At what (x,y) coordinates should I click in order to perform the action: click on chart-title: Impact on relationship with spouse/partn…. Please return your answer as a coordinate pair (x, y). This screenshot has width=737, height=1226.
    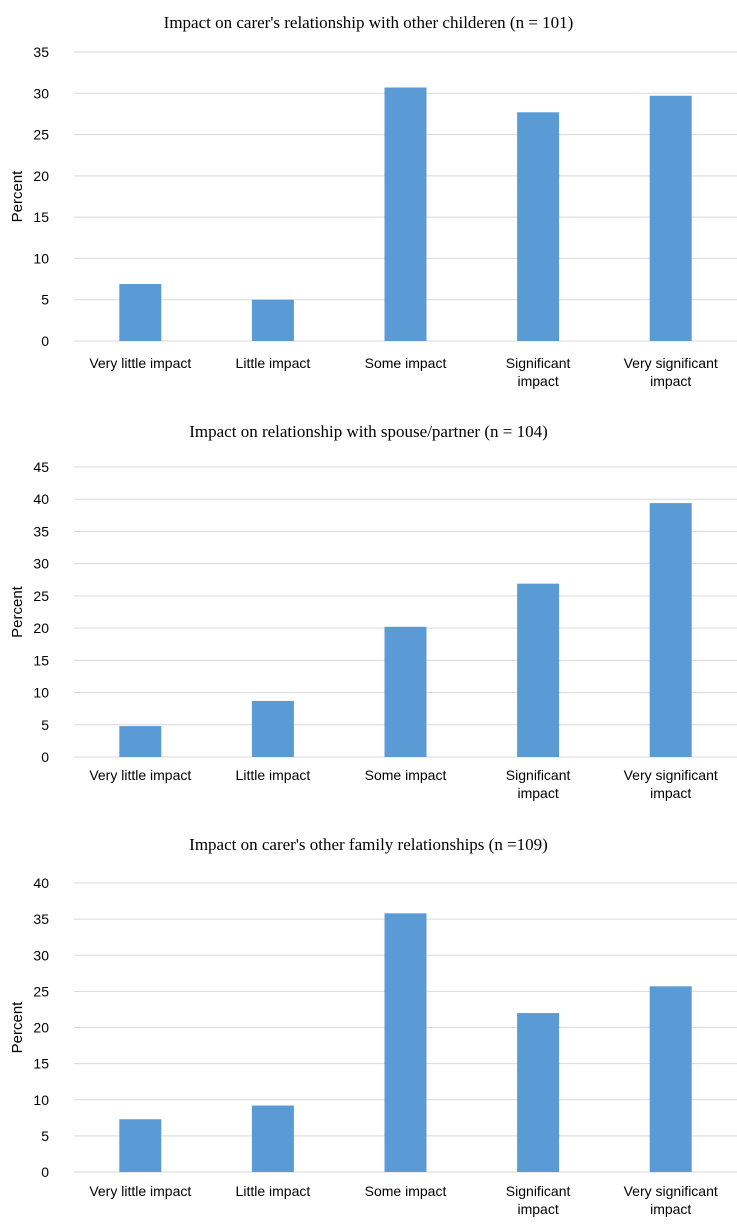
    Looking at the image, I should click on (368, 431).